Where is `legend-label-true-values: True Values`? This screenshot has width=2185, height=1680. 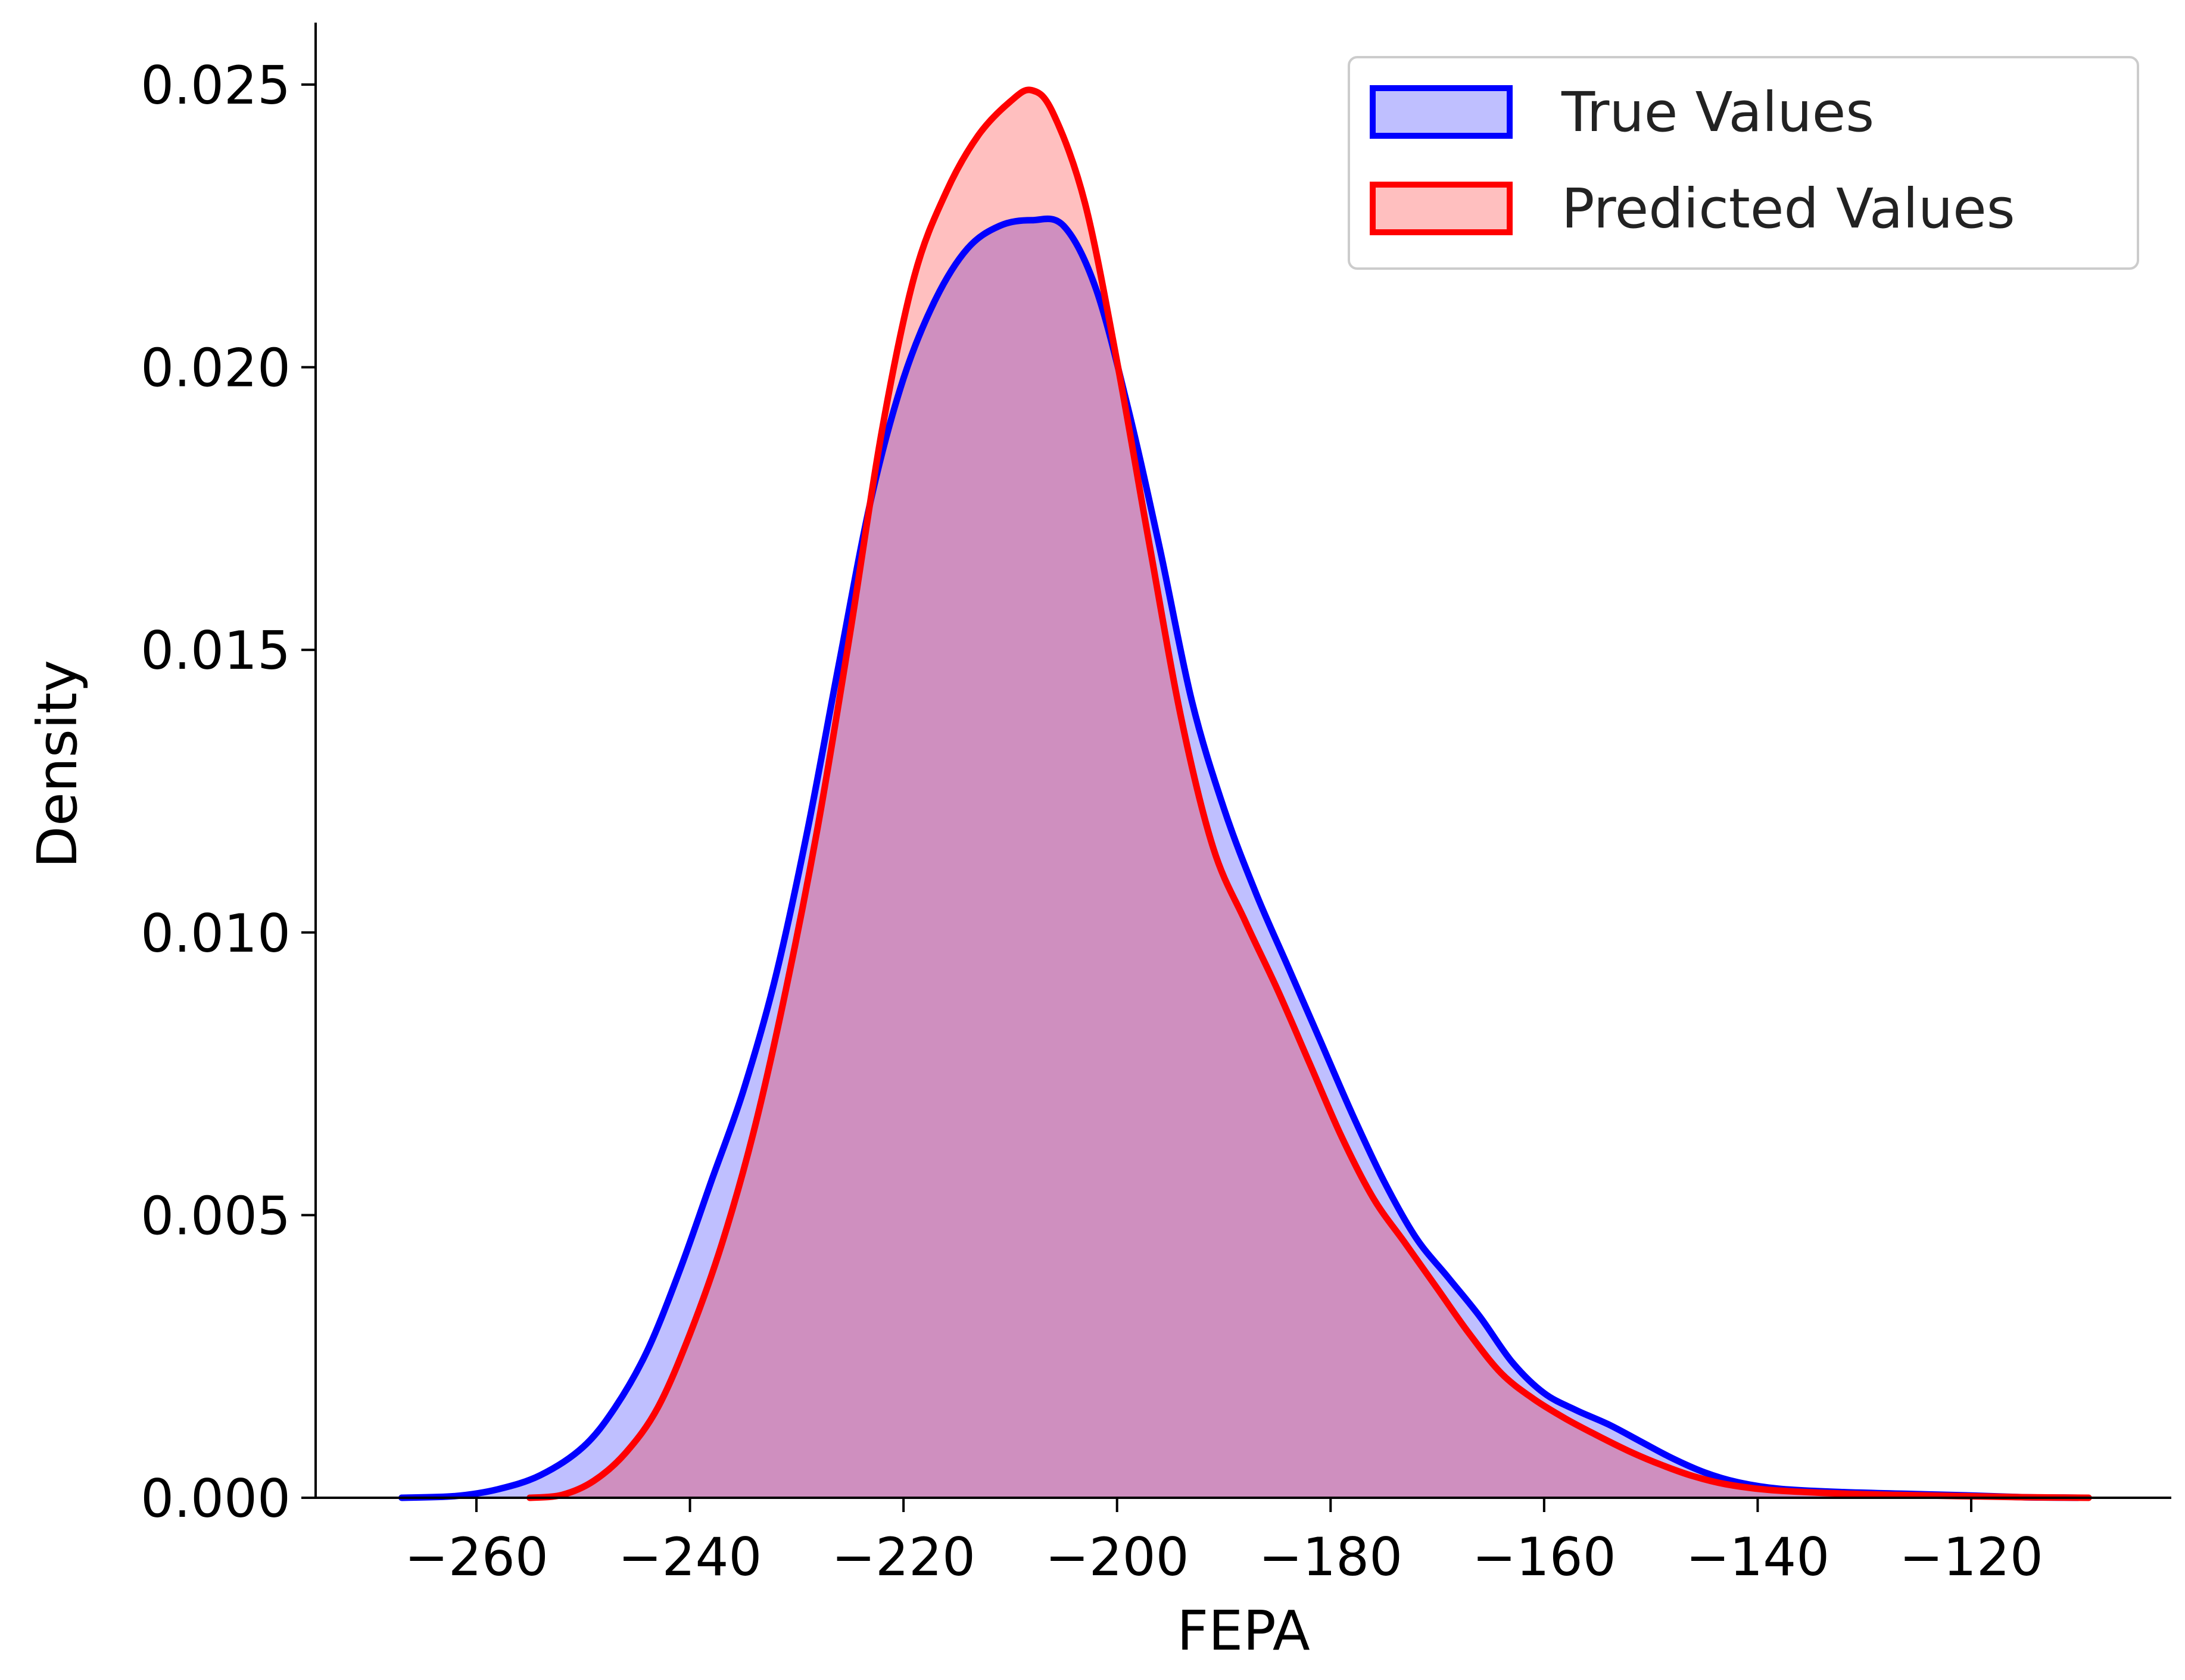 legend-label-true-values: True Values is located at coordinates (1717, 112).